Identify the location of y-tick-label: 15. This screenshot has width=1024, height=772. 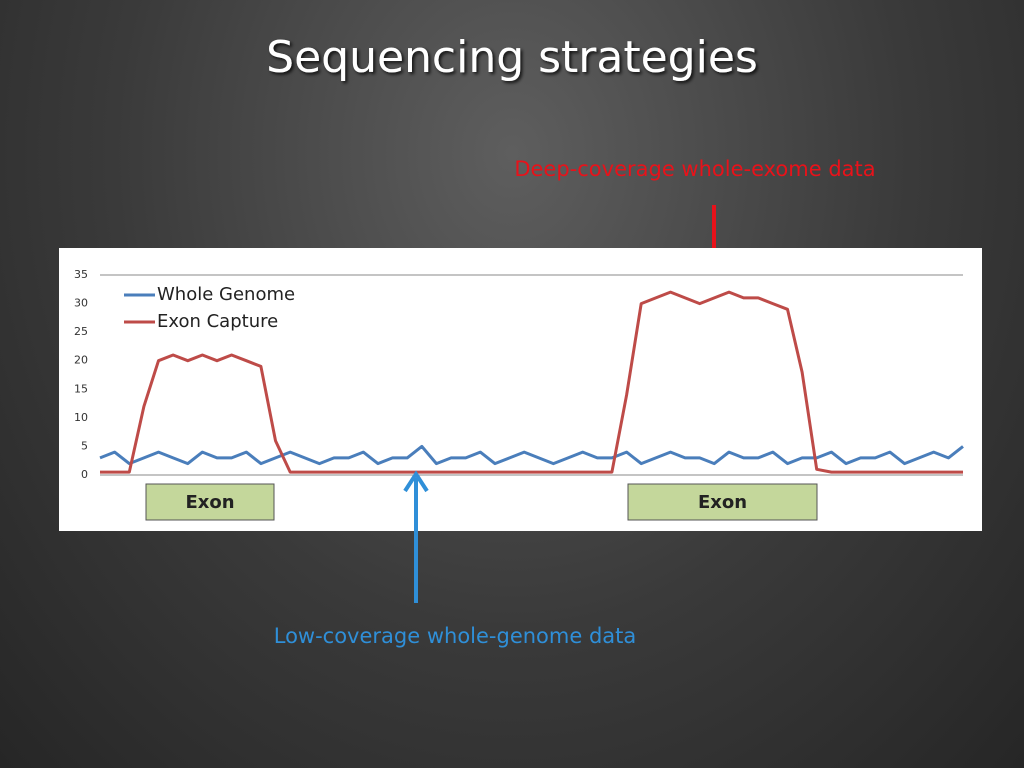
(81, 388).